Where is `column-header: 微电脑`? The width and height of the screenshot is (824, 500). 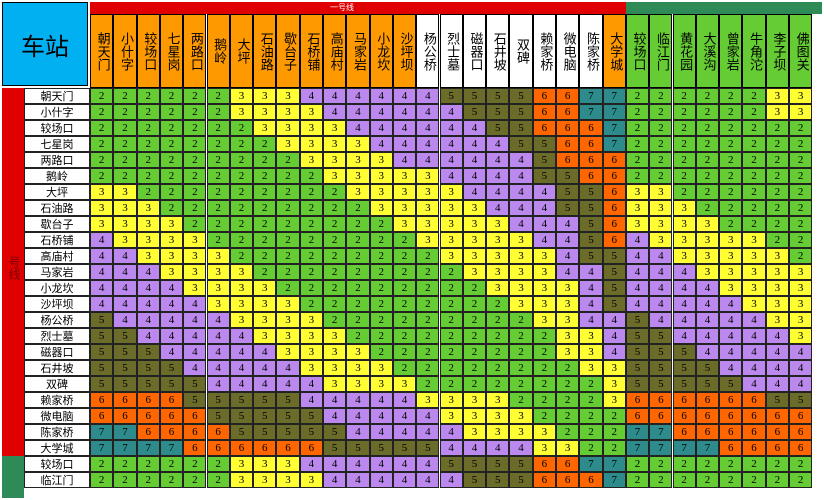 column-header: 微电脑 is located at coordinates (568, 51).